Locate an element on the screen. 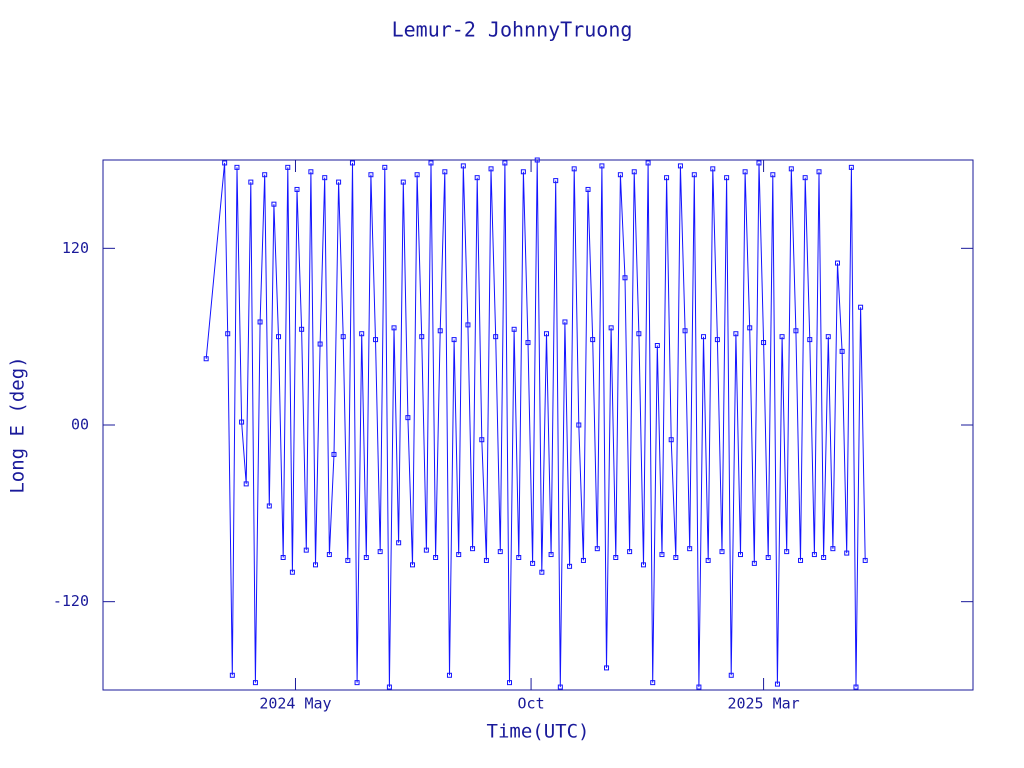 The width and height of the screenshot is (1024, 768). x-tick-label: 2025 Mar is located at coordinates (763, 704).